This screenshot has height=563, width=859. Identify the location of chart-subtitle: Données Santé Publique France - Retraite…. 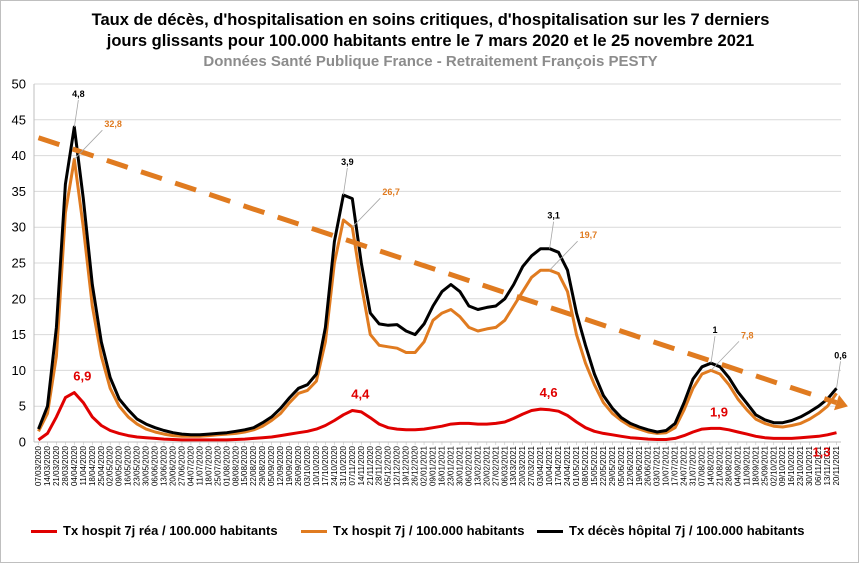
(430, 61).